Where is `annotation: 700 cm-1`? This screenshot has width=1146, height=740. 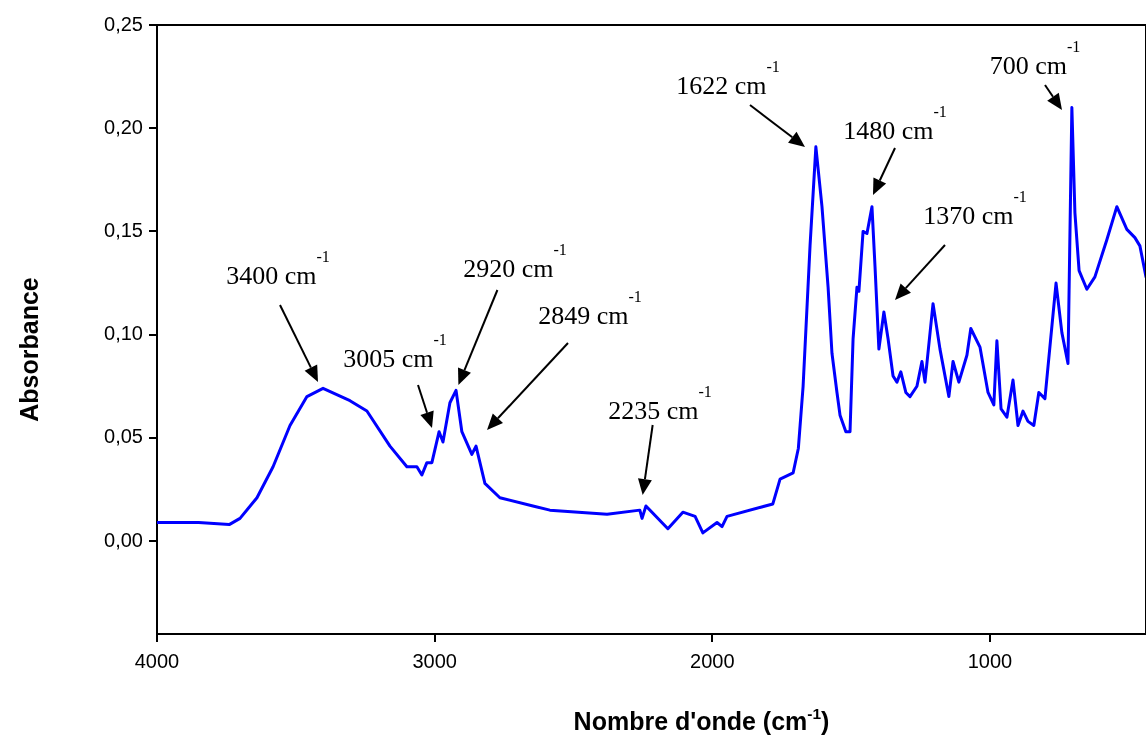 annotation: 700 cm-1 is located at coordinates (1035, 59).